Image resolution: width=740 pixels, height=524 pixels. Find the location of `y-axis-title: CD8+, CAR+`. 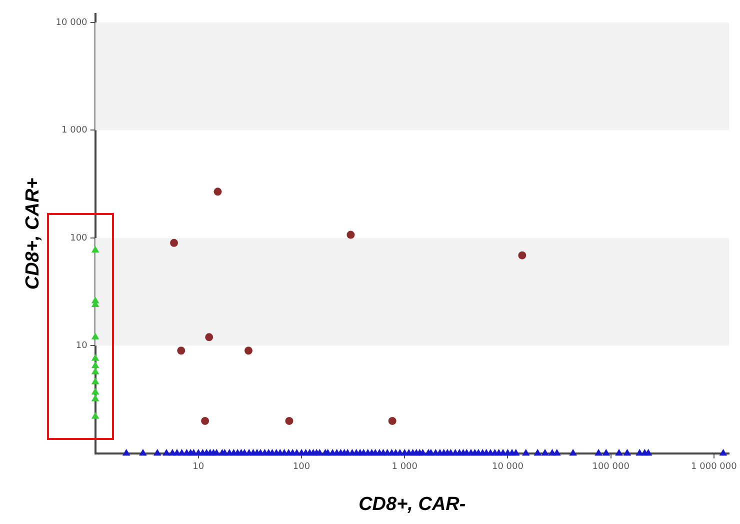

y-axis-title: CD8+, CAR+ is located at coordinates (33, 234).